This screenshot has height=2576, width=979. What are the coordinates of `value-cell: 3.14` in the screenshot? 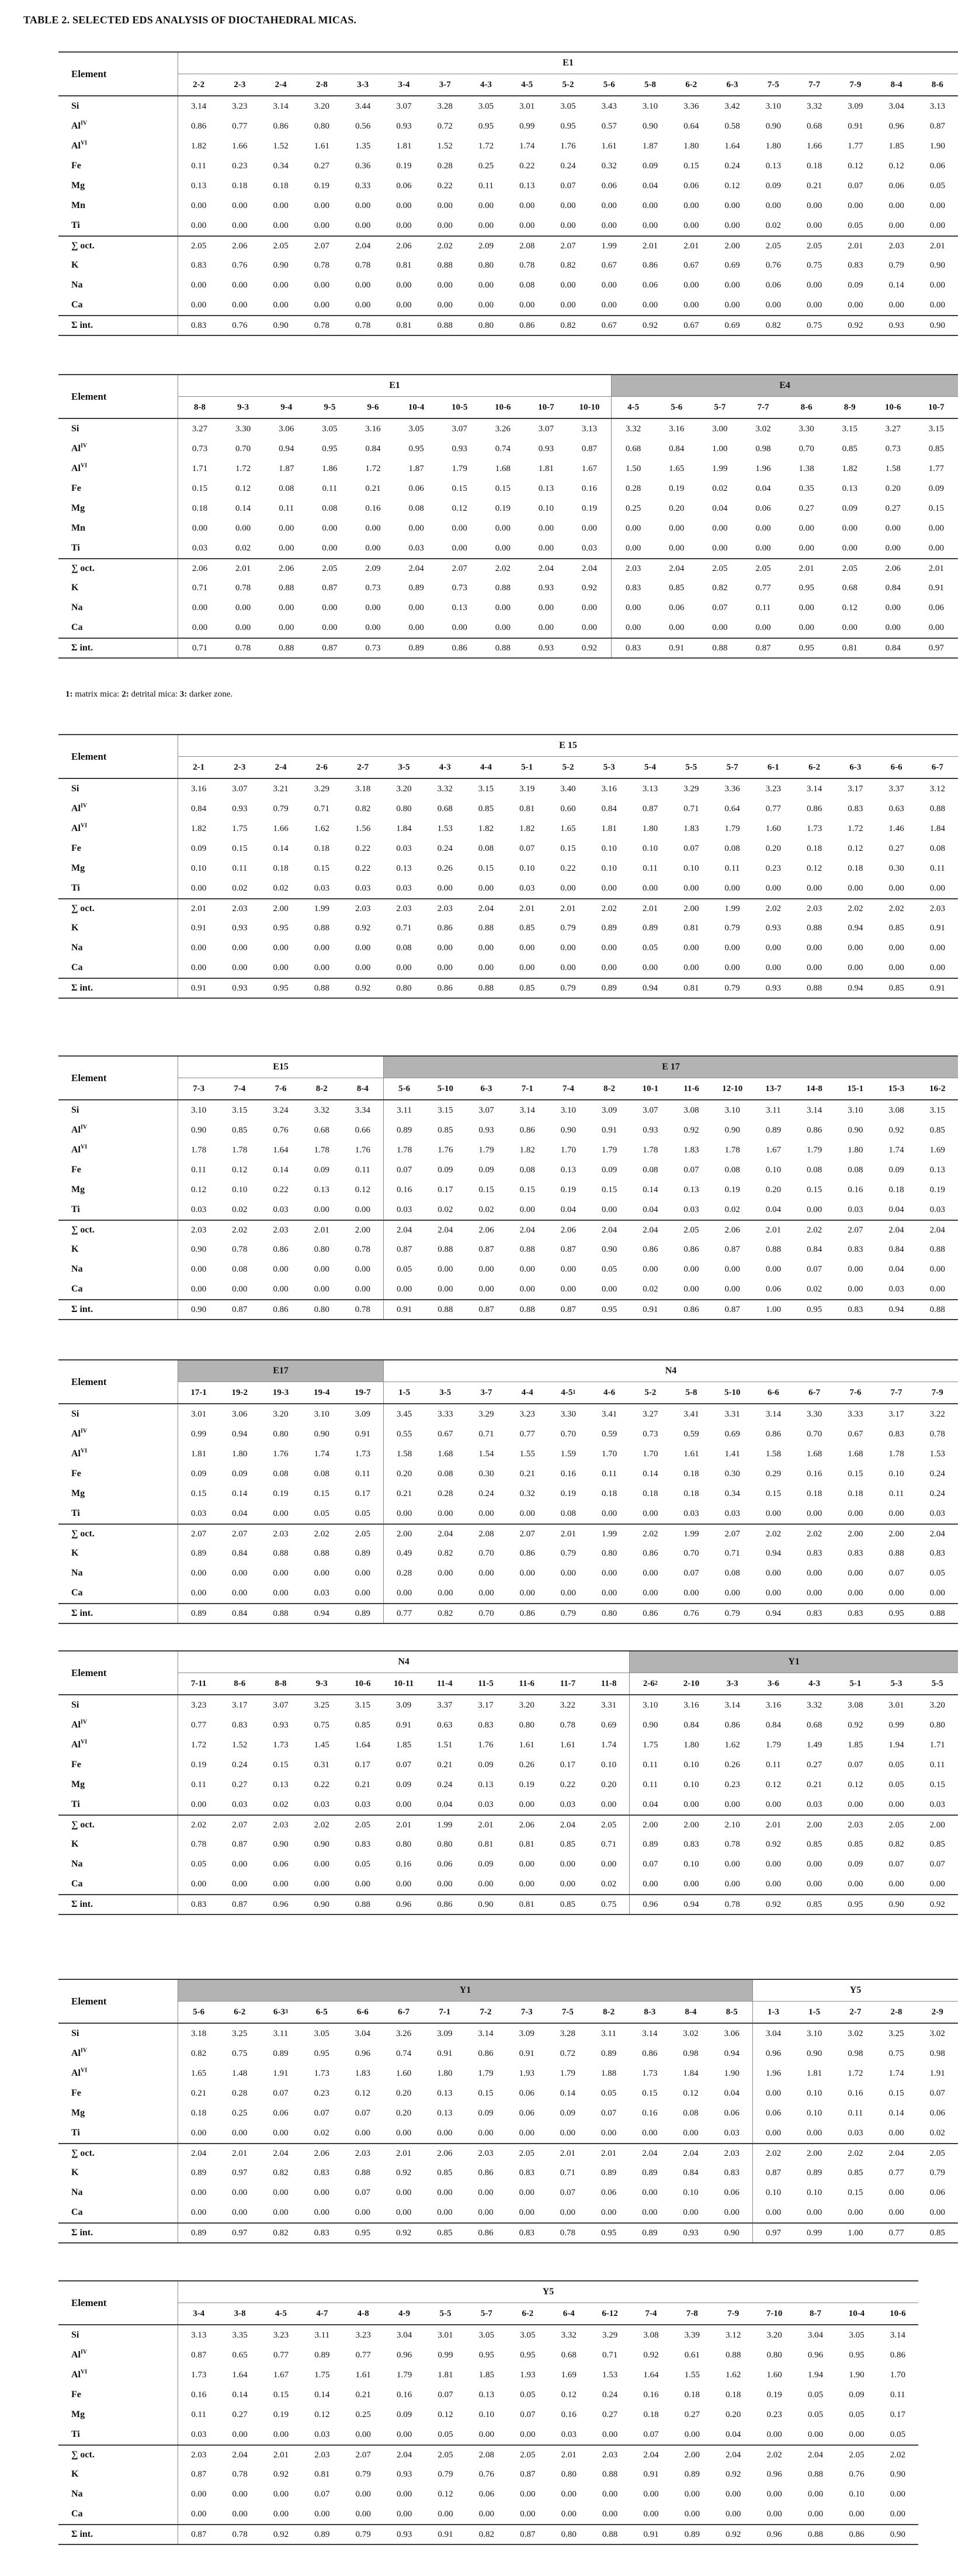 It's located at (527, 1110).